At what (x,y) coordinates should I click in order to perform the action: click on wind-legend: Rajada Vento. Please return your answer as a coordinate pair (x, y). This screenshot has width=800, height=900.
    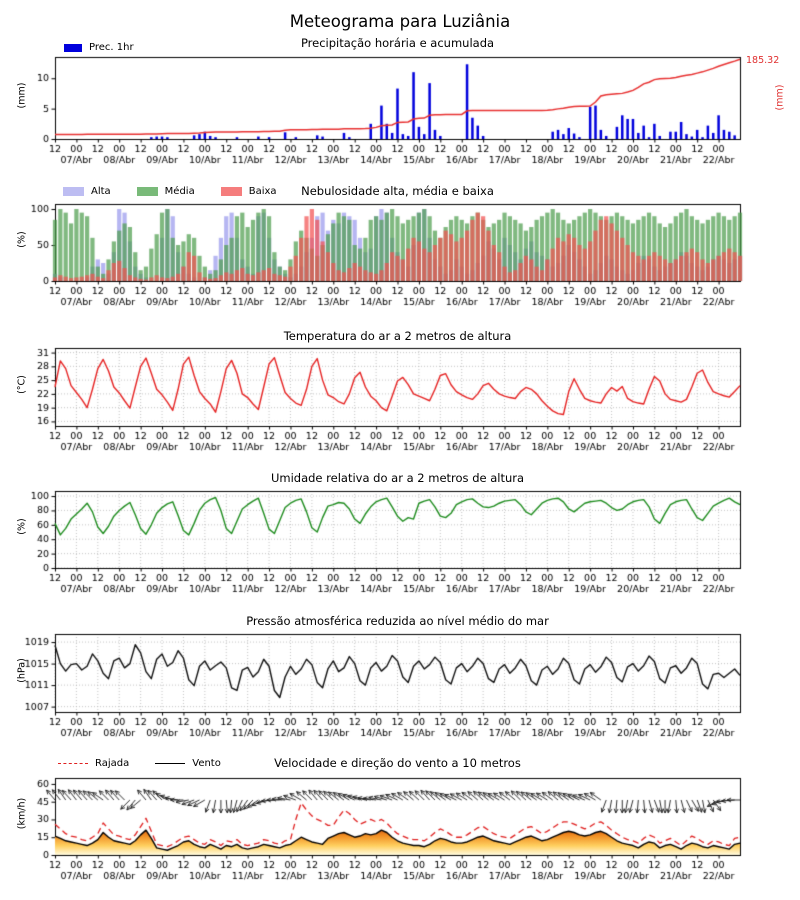
    Looking at the image, I should click on (152, 763).